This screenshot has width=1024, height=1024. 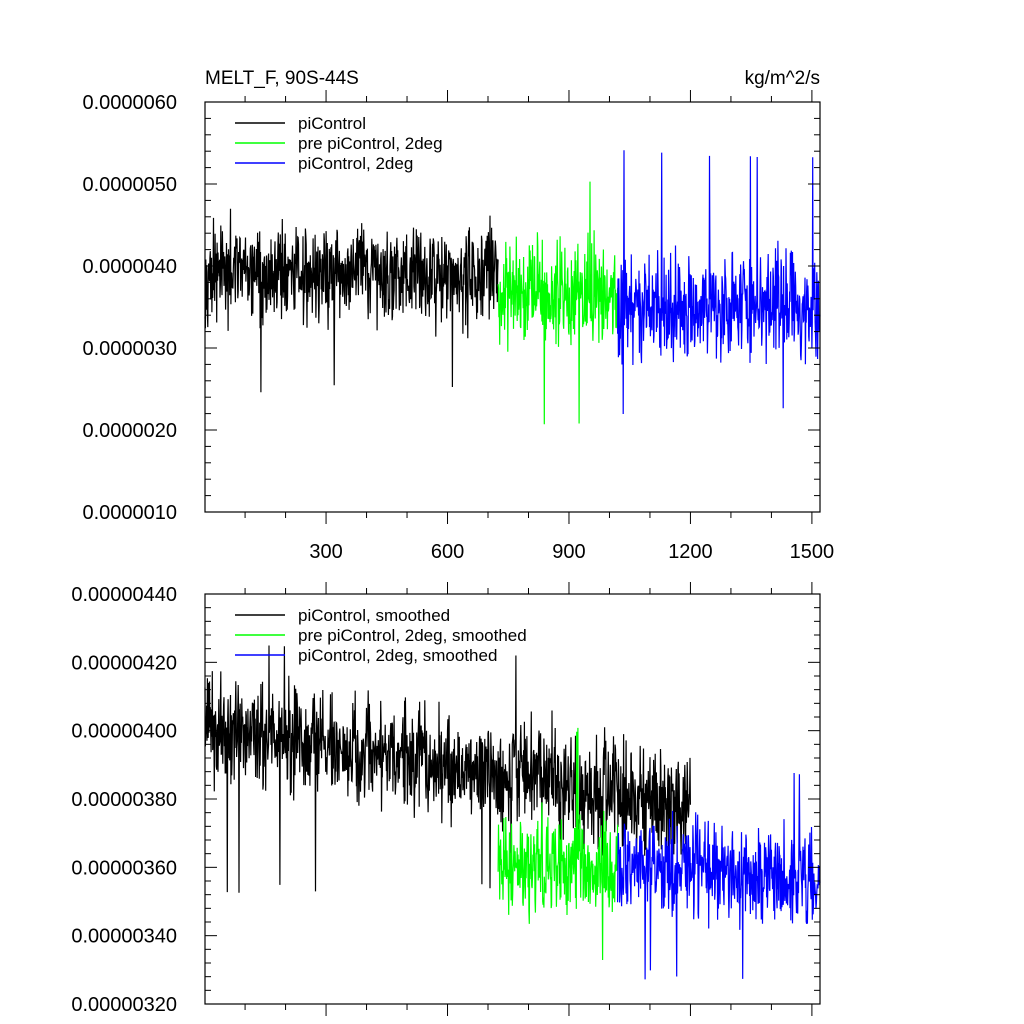 What do you see at coordinates (374, 615) in the screenshot?
I see `legend-label-1: piControl, smoothed` at bounding box center [374, 615].